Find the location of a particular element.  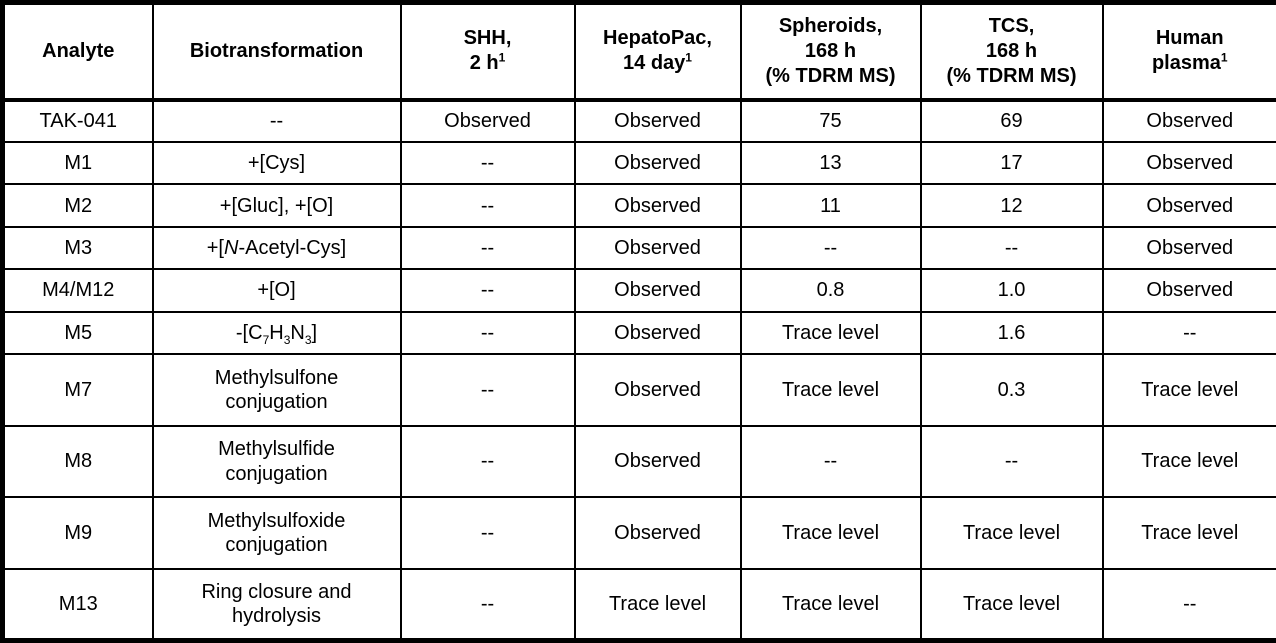

cell-biotransformation: +[Gluc], +[O] is located at coordinates (276, 205).